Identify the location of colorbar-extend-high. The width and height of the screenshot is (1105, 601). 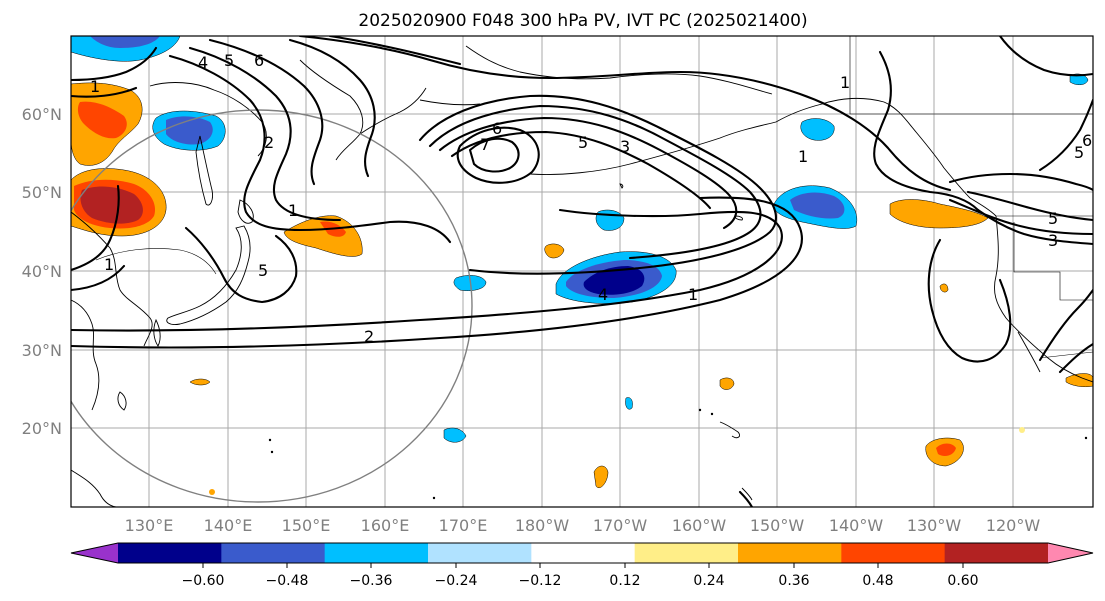
(1070, 553).